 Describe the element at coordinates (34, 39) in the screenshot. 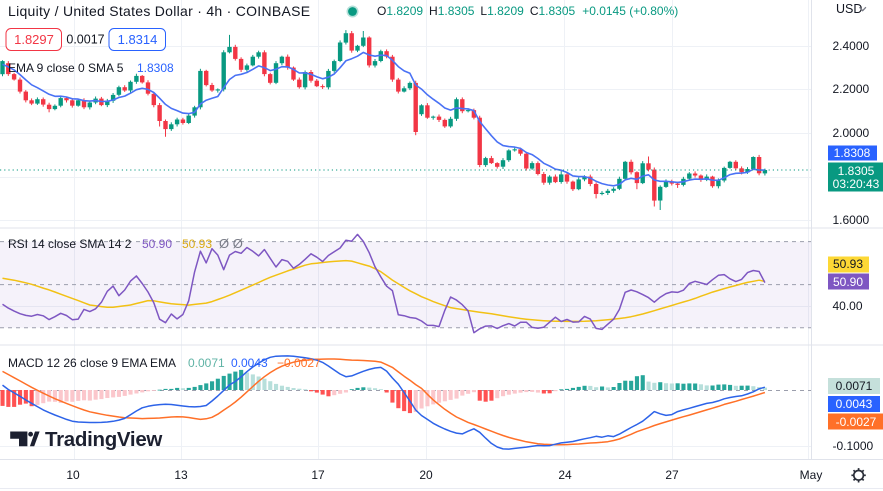

I see `svg-text: 1.8297` at that location.